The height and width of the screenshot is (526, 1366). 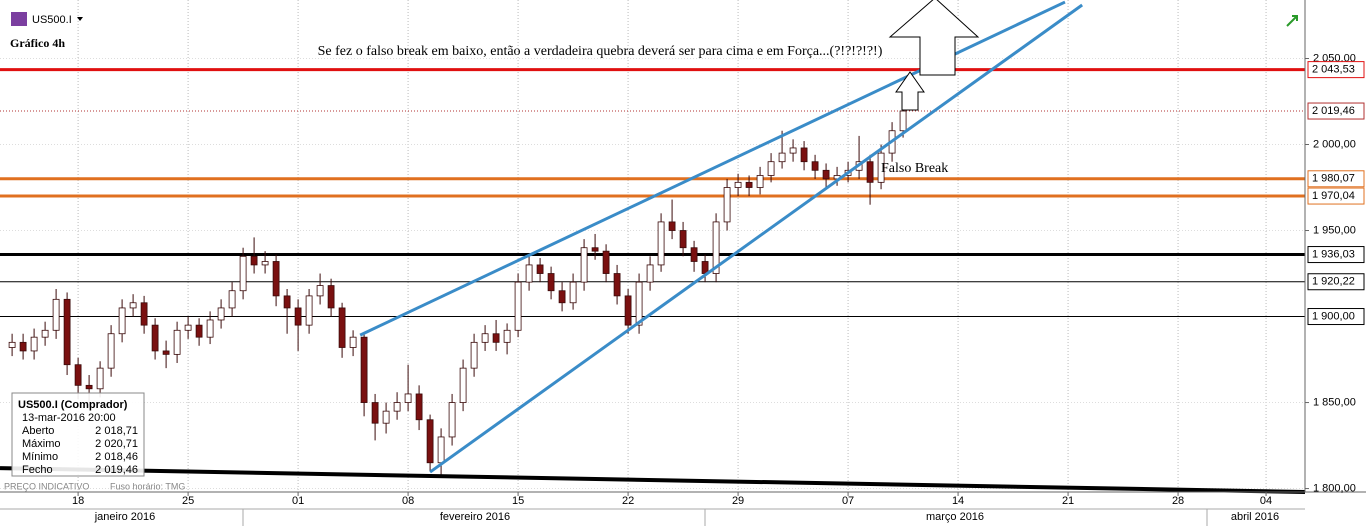 I want to click on level-label: 1 920,22, so click(x=1333, y=282).